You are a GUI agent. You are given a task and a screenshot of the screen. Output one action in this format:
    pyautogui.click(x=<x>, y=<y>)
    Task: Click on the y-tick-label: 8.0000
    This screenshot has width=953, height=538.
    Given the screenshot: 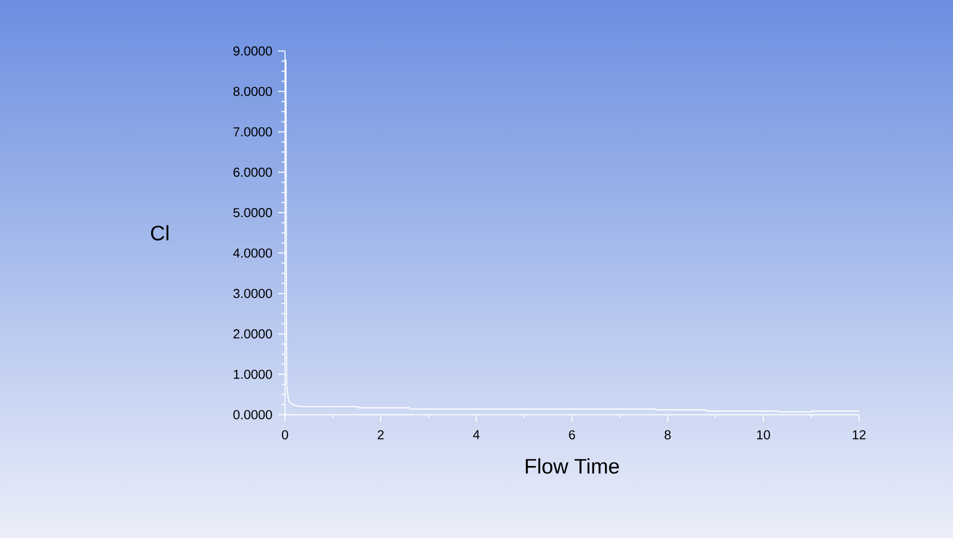 What is the action you would take?
    pyautogui.click(x=252, y=91)
    